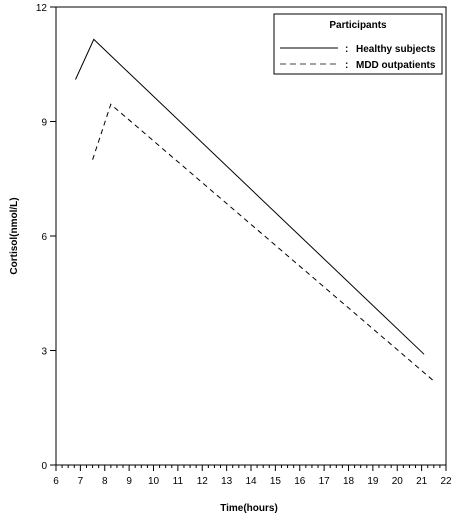 The width and height of the screenshot is (459, 521). Describe the element at coordinates (300, 481) in the screenshot. I see `x-tick-label: 16` at that location.